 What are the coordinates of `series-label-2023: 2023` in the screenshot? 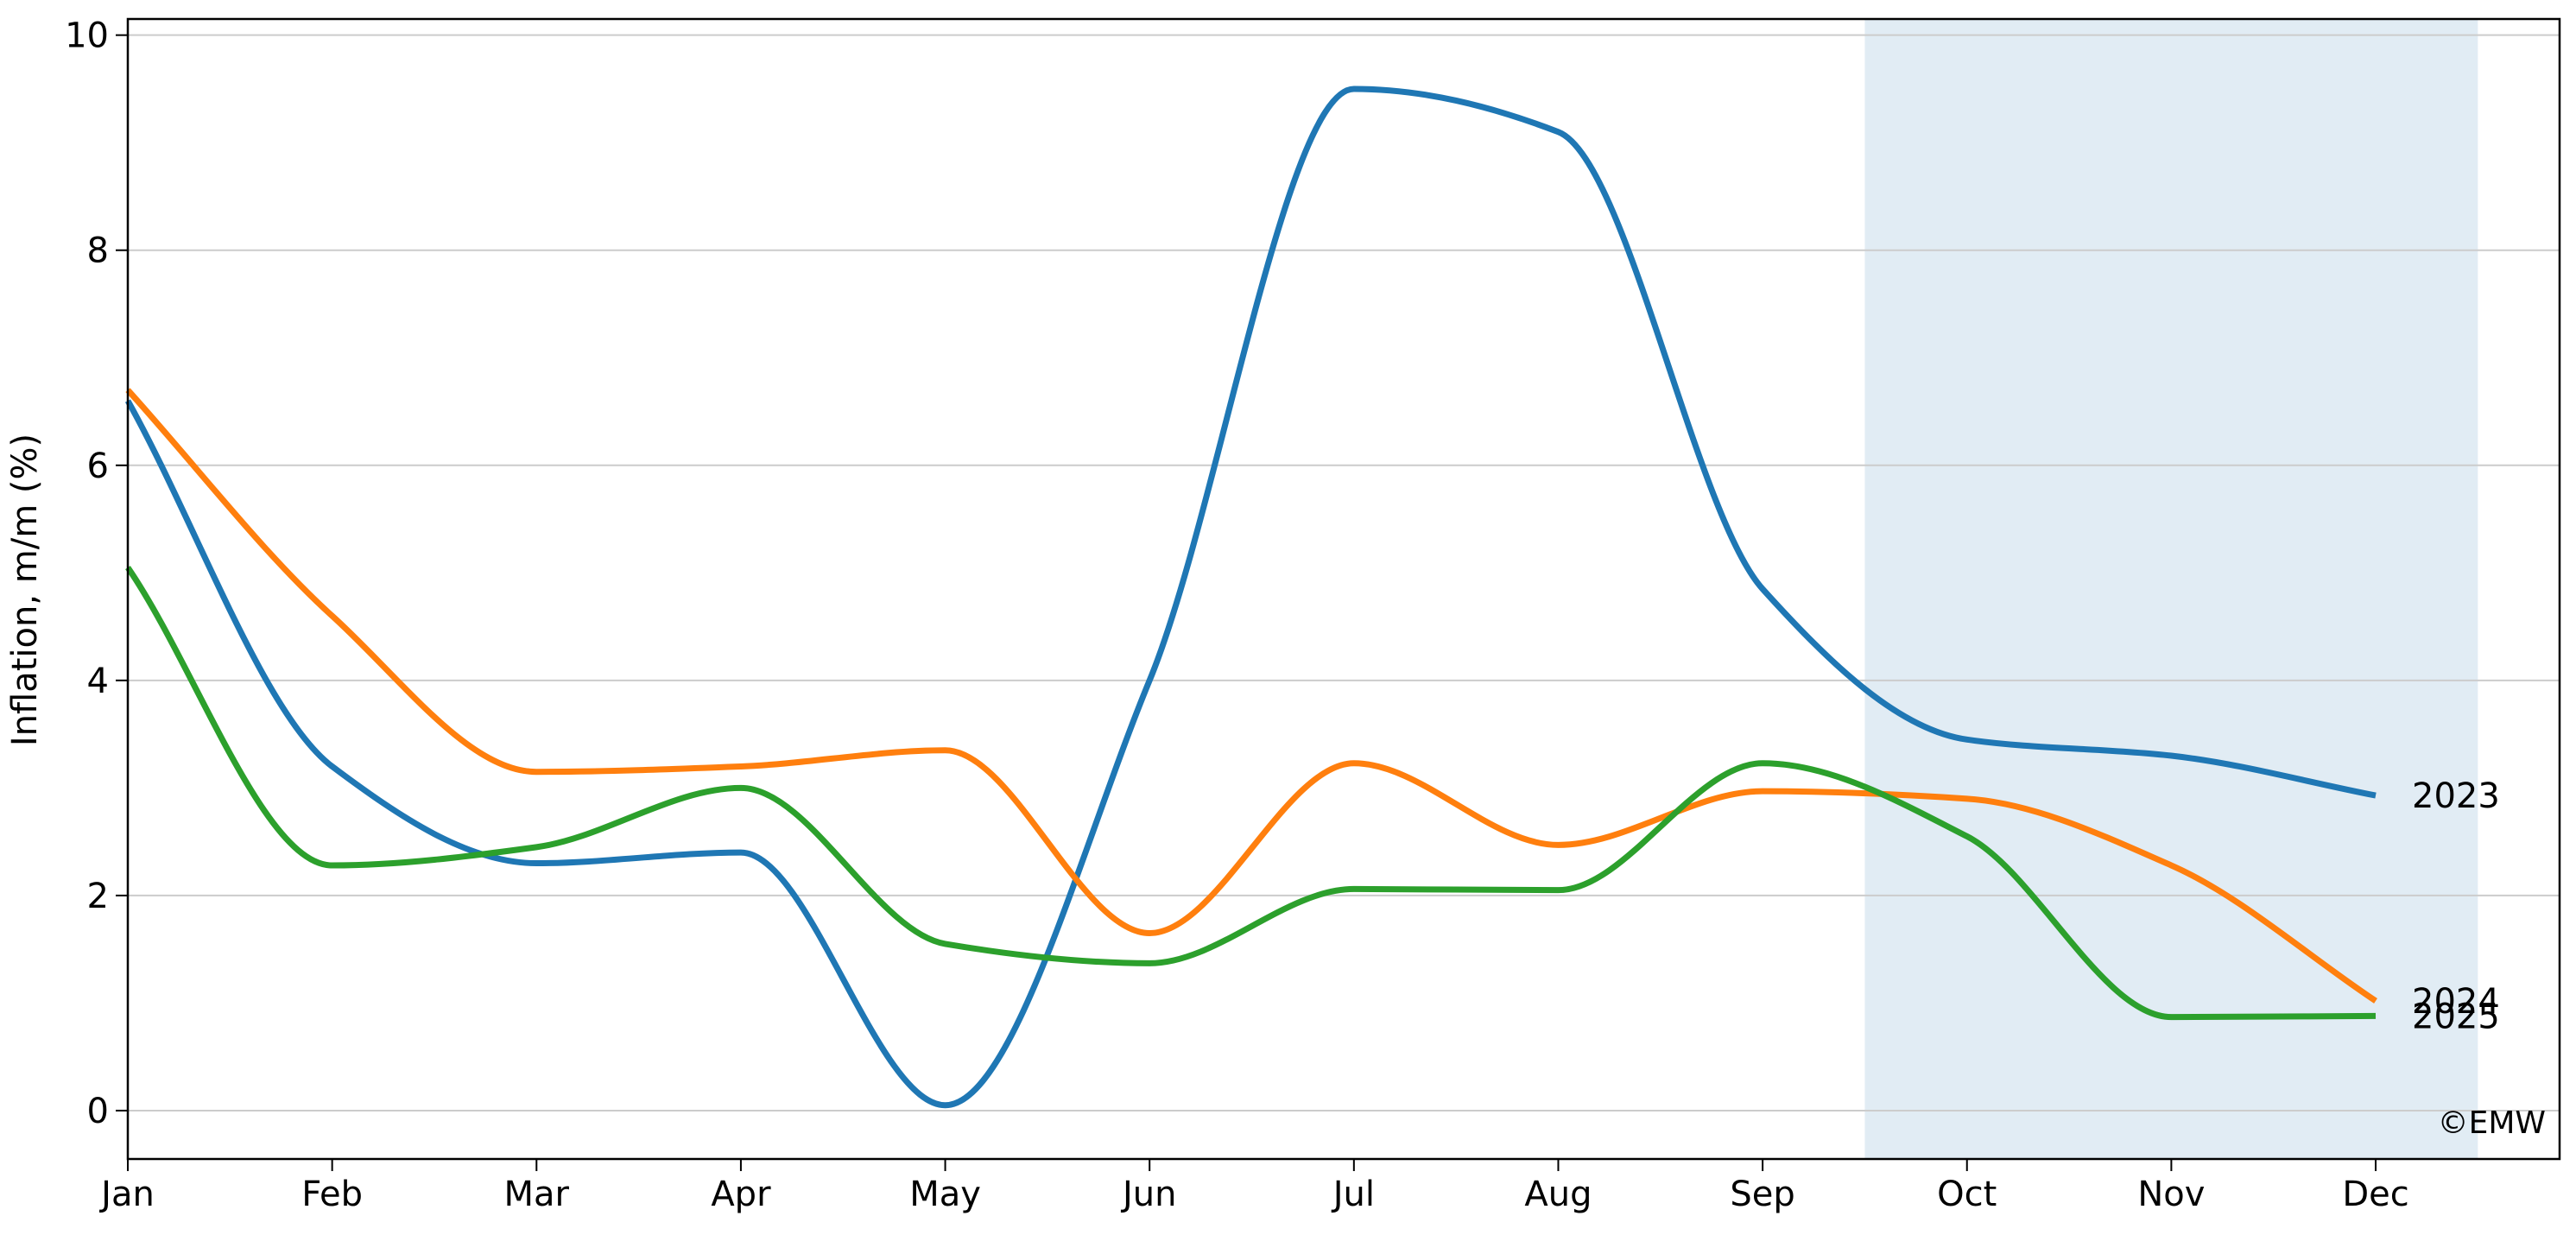 It's located at (2456, 796).